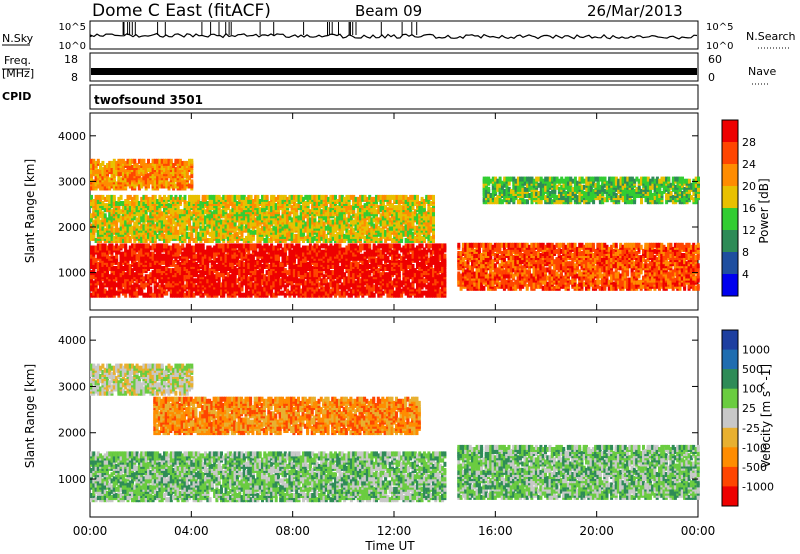 The width and height of the screenshot is (800, 554). I want to click on freq-trace, so click(394, 71).